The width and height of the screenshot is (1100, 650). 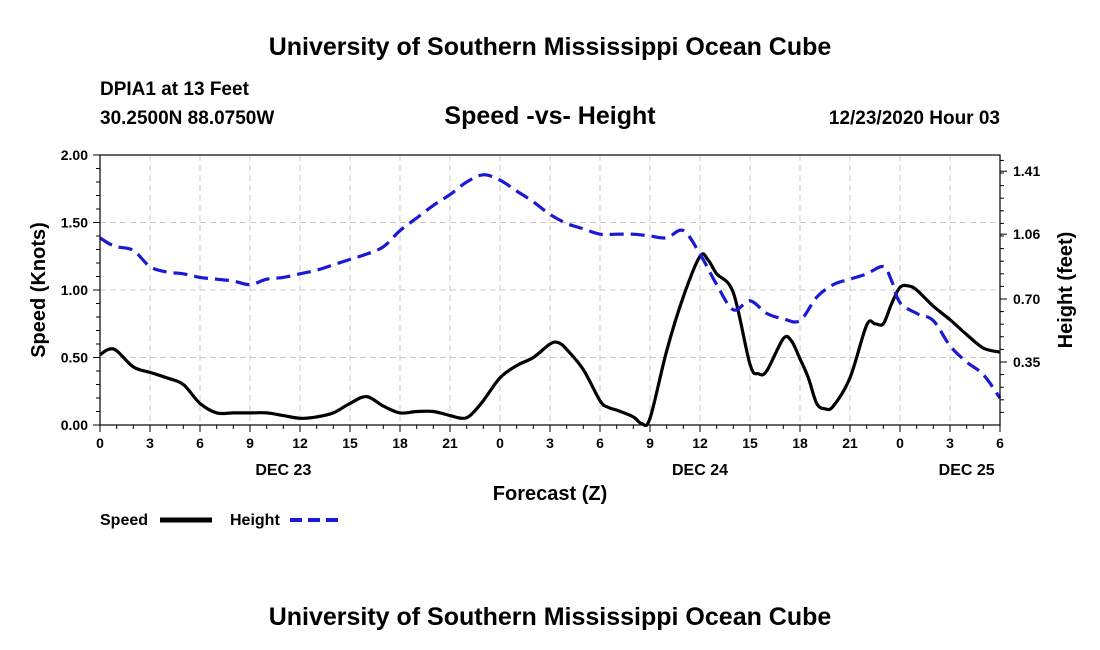 What do you see at coordinates (550, 494) in the screenshot?
I see `x-axis-label: Forecast (Z)` at bounding box center [550, 494].